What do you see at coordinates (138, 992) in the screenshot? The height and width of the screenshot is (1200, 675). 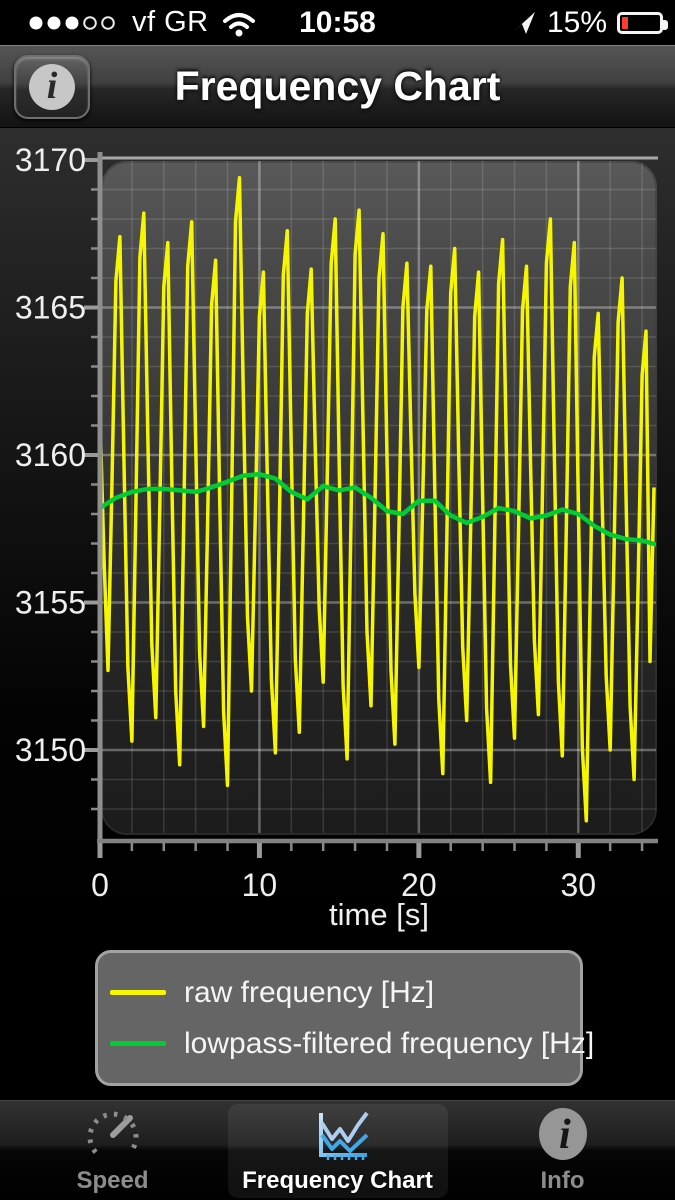 I see `legend-swatch-raw` at bounding box center [138, 992].